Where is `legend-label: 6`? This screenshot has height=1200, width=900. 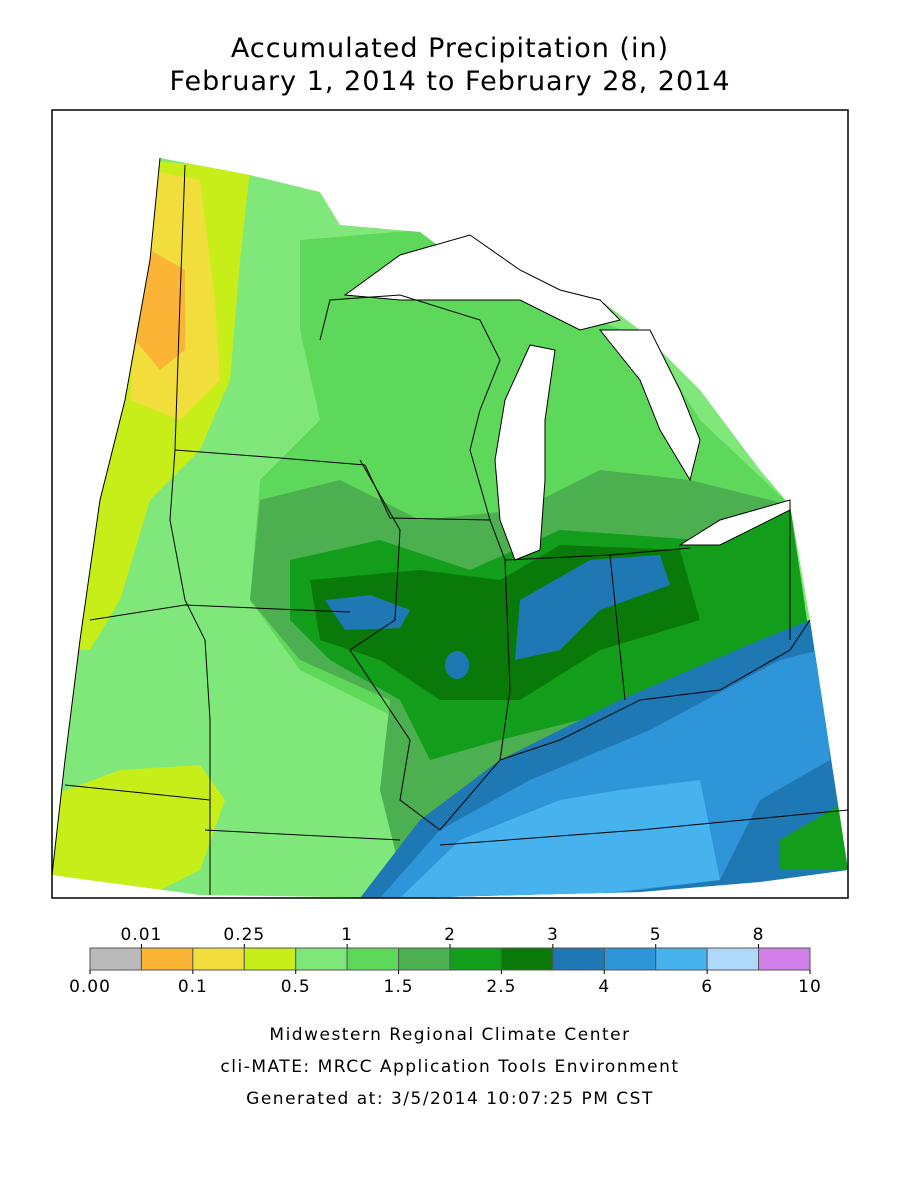
legend-label: 6 is located at coordinates (707, 987).